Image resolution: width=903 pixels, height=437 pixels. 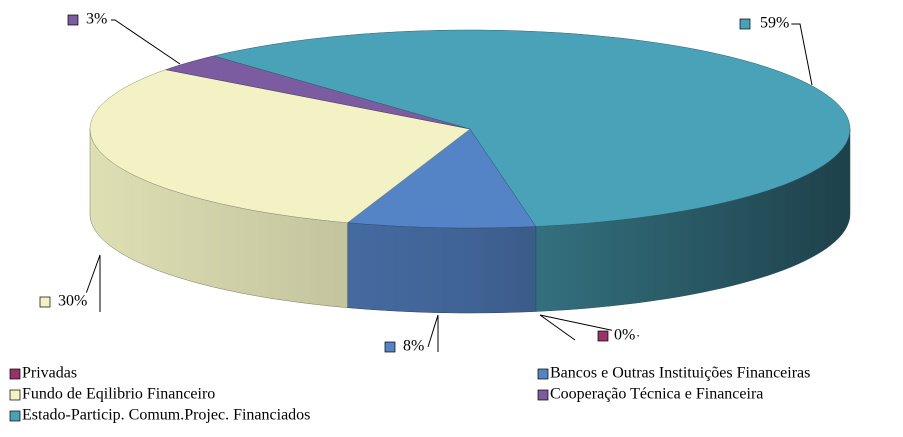 I want to click on data-label: 0%, so click(x=624, y=335).